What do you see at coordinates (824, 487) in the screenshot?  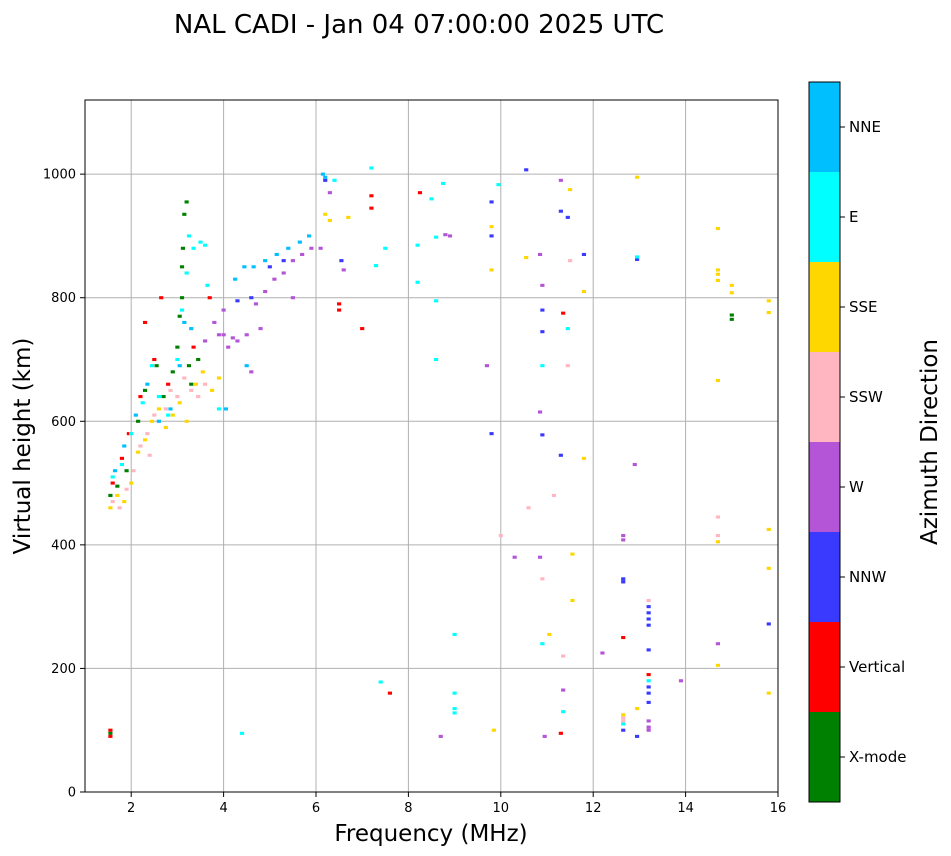 I see `colorbar-segment-w` at bounding box center [824, 487].